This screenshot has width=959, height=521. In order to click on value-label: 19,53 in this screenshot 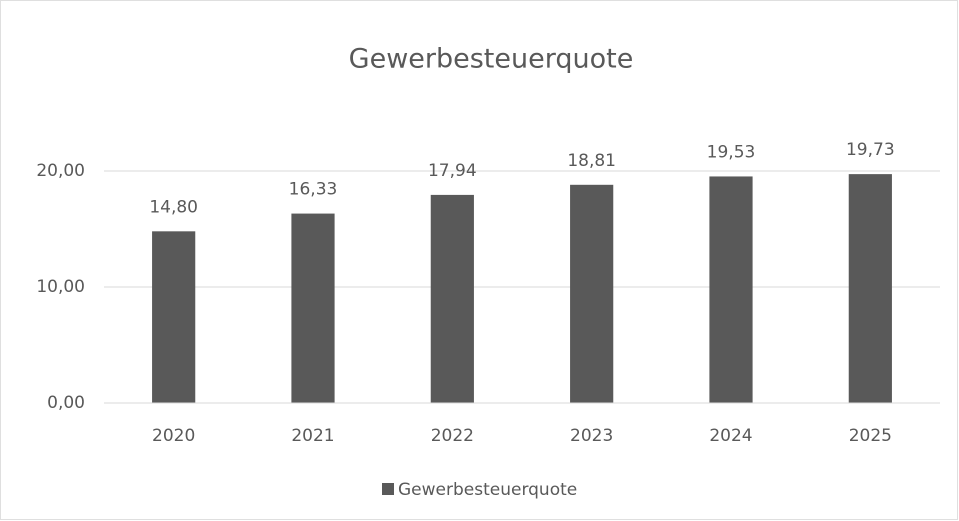, I will do `click(731, 152)`.